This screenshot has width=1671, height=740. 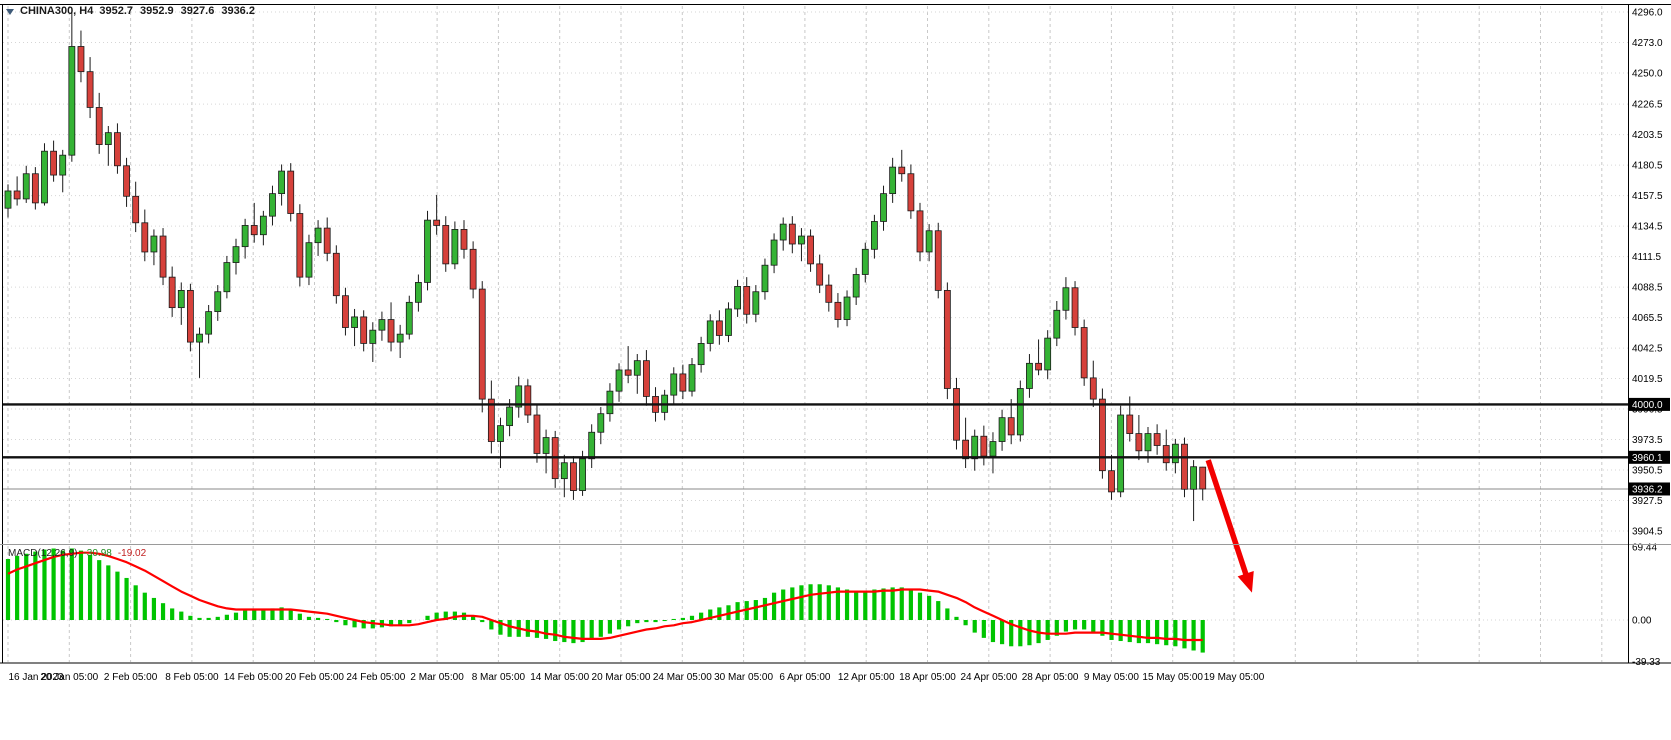 I want to click on trend-arrow-head, so click(x=1245, y=582).